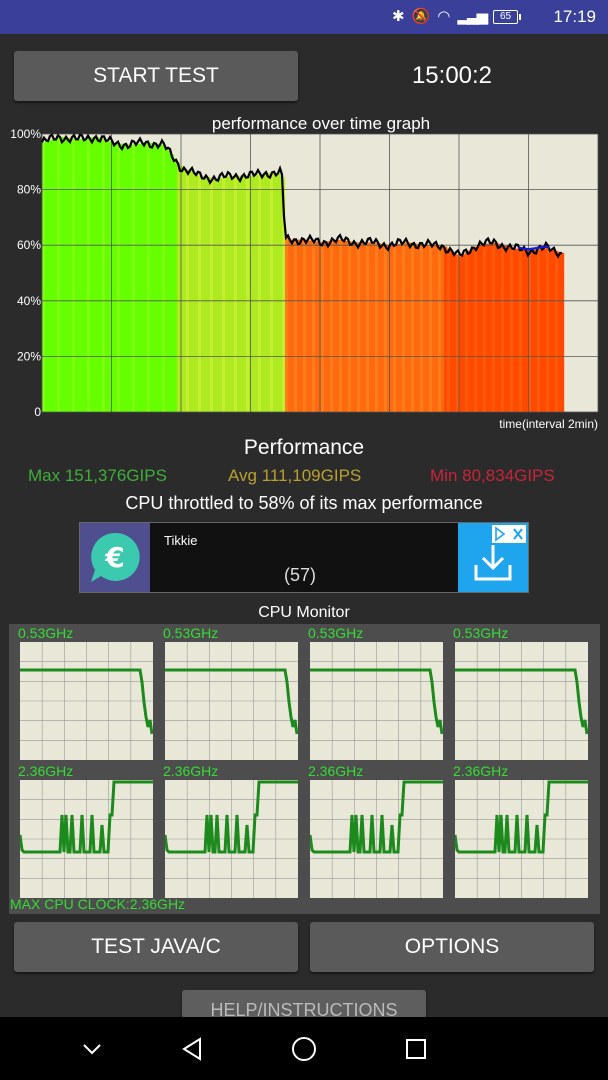 The image size is (608, 1080). What do you see at coordinates (29, 301) in the screenshot?
I see `y-tick-label: 40%` at bounding box center [29, 301].